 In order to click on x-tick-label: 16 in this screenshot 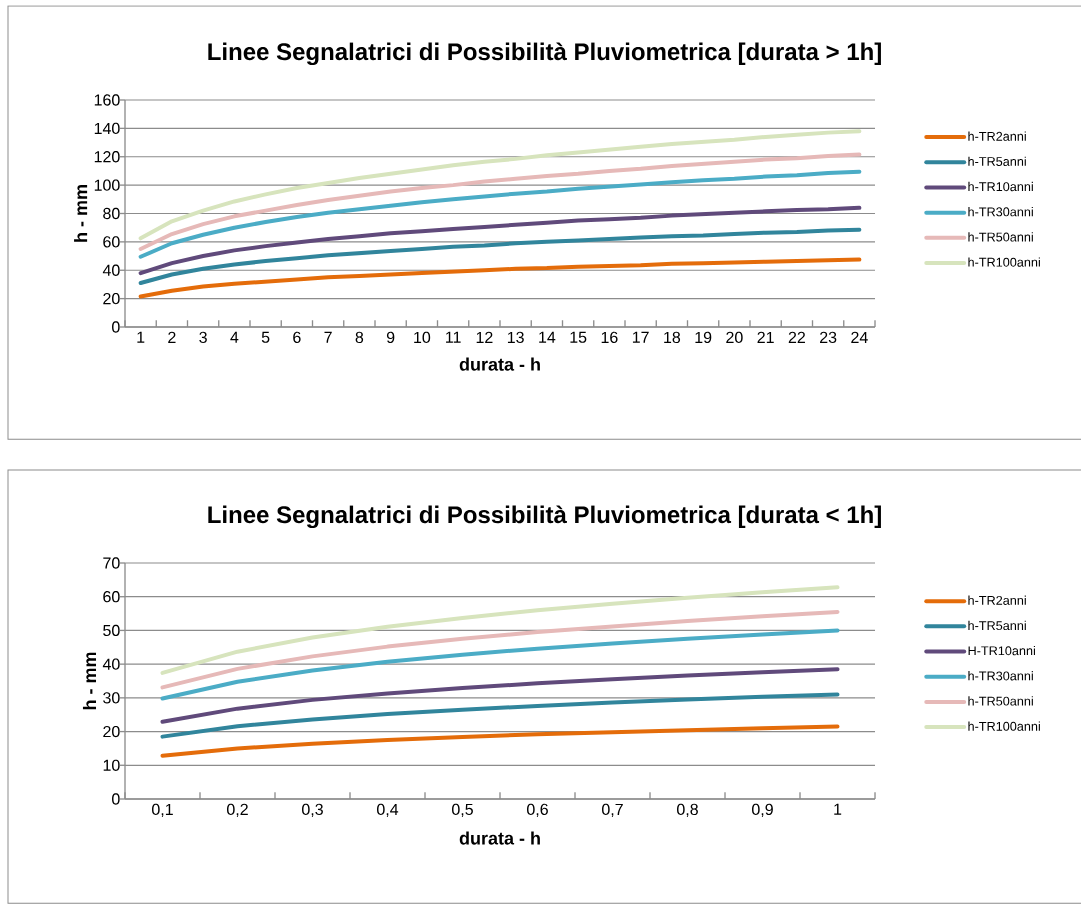, I will do `click(609, 337)`.